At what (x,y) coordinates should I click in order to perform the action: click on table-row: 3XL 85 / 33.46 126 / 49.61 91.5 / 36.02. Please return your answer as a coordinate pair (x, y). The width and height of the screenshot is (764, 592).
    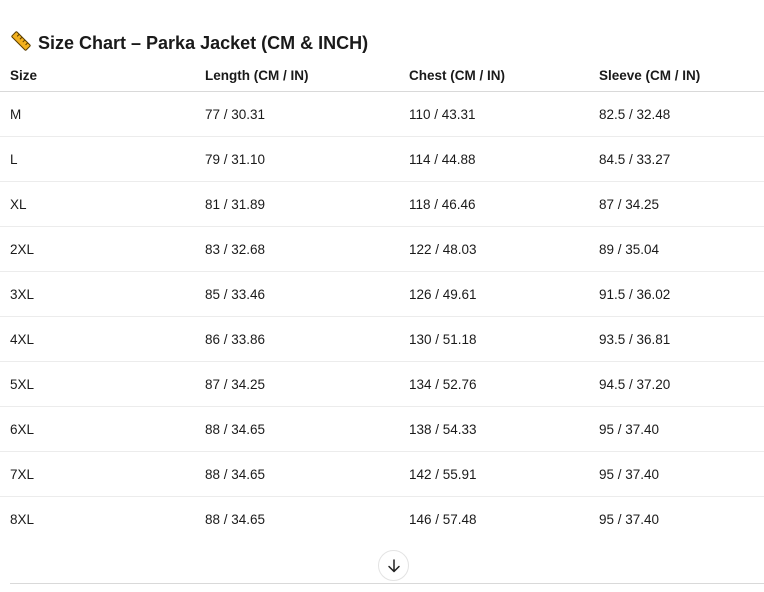
    Looking at the image, I should click on (382, 294).